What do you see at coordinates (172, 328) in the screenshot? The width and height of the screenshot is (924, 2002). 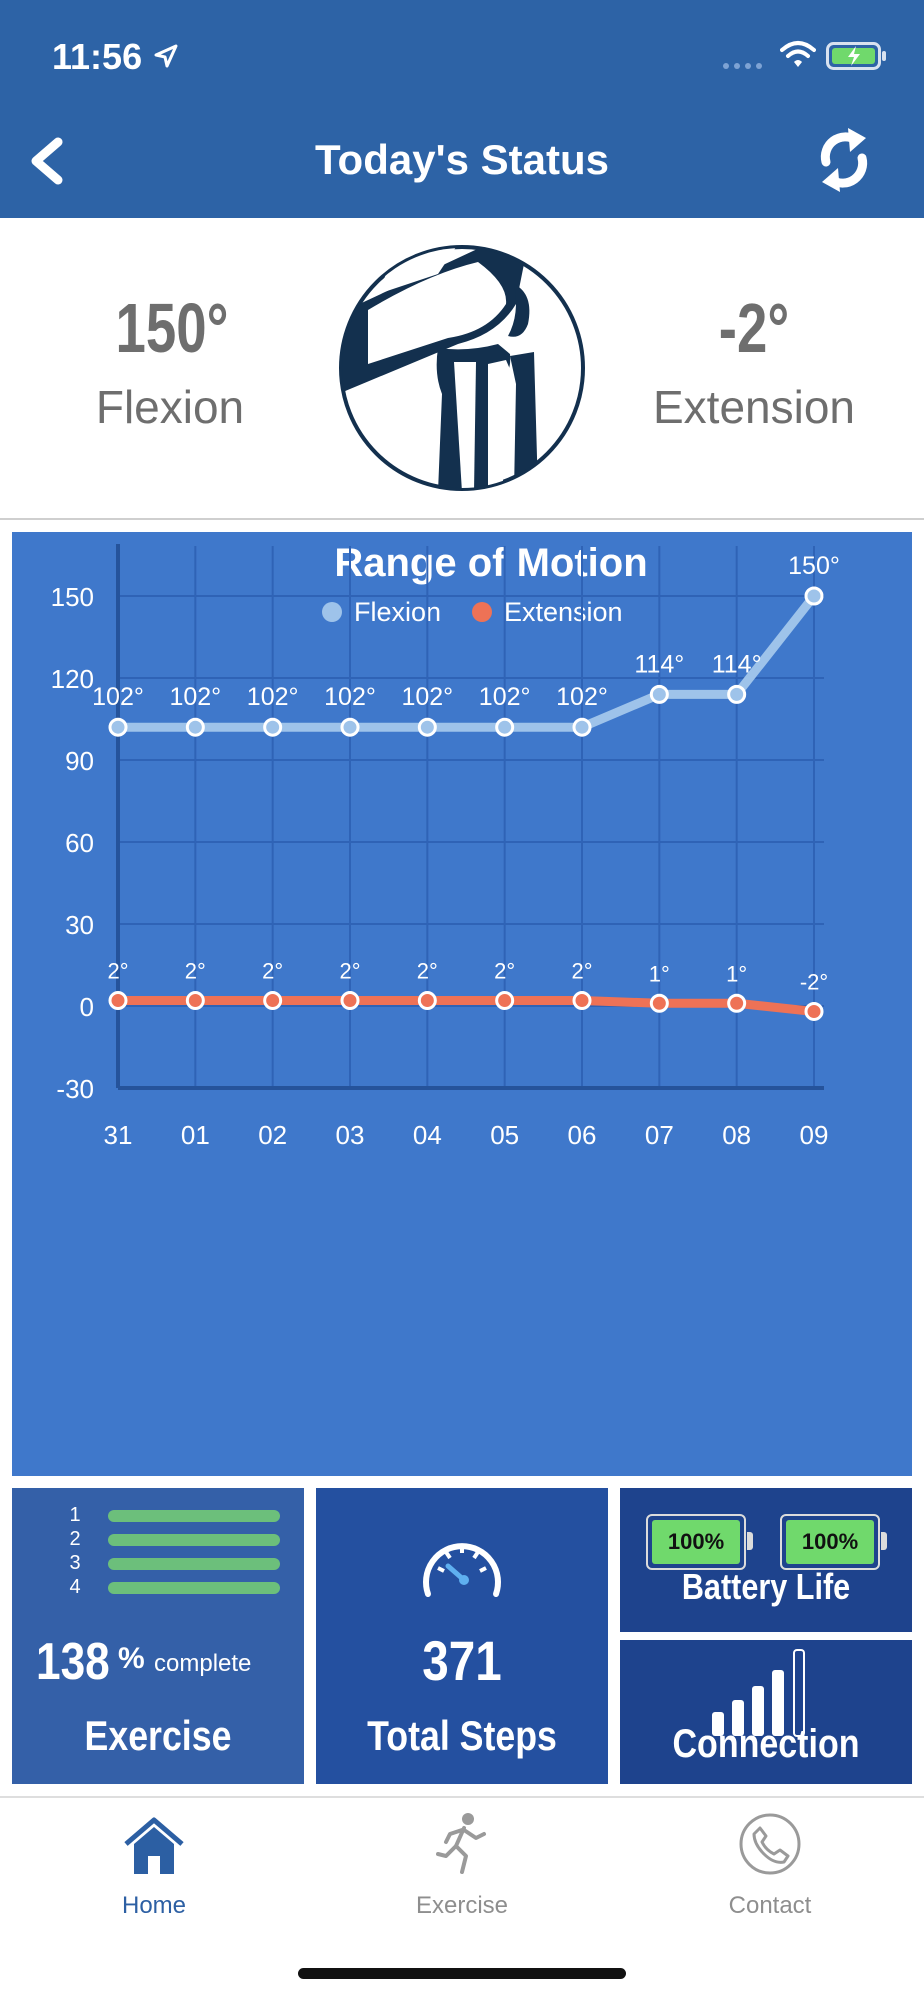 I see `flexion-value: 150°` at bounding box center [172, 328].